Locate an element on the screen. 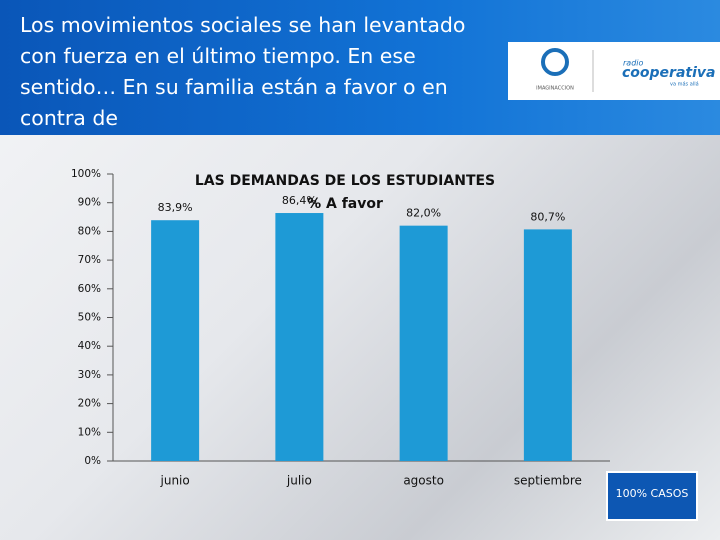 The image size is (720, 540). x-tick-label: septiembre is located at coordinates (548, 481).